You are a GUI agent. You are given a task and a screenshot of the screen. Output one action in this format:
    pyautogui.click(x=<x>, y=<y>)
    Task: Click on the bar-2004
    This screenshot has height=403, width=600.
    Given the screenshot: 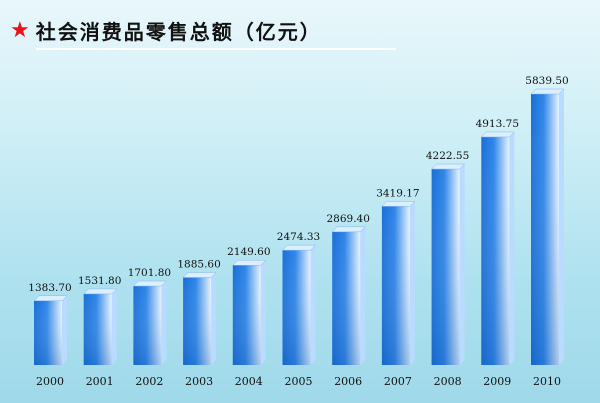 What is the action you would take?
    pyautogui.click(x=249, y=312)
    